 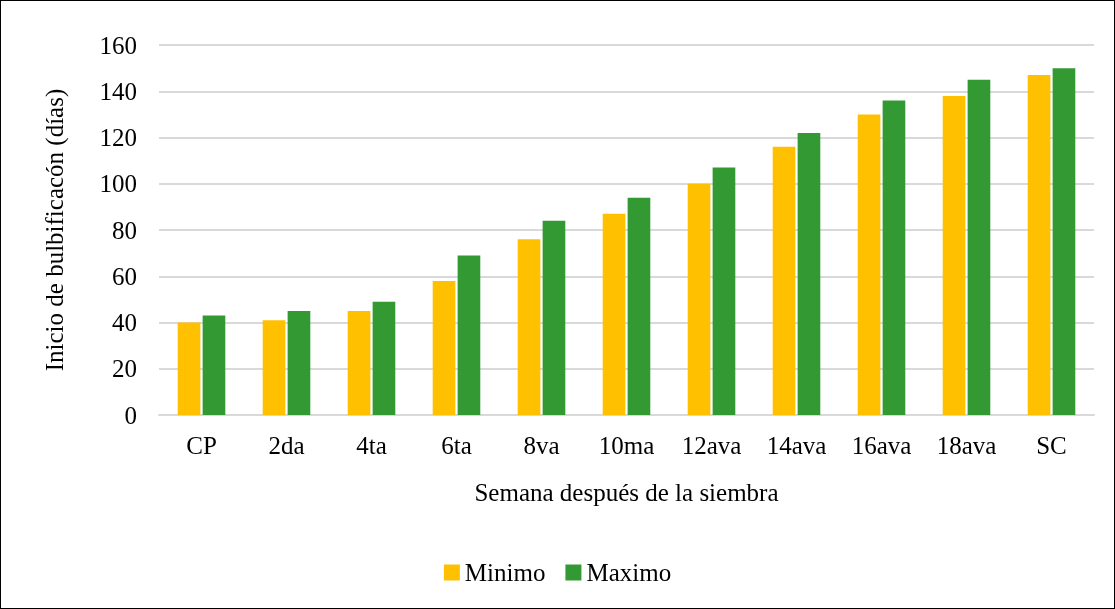 What do you see at coordinates (286, 445) in the screenshot?
I see `x-tick-label: 2da` at bounding box center [286, 445].